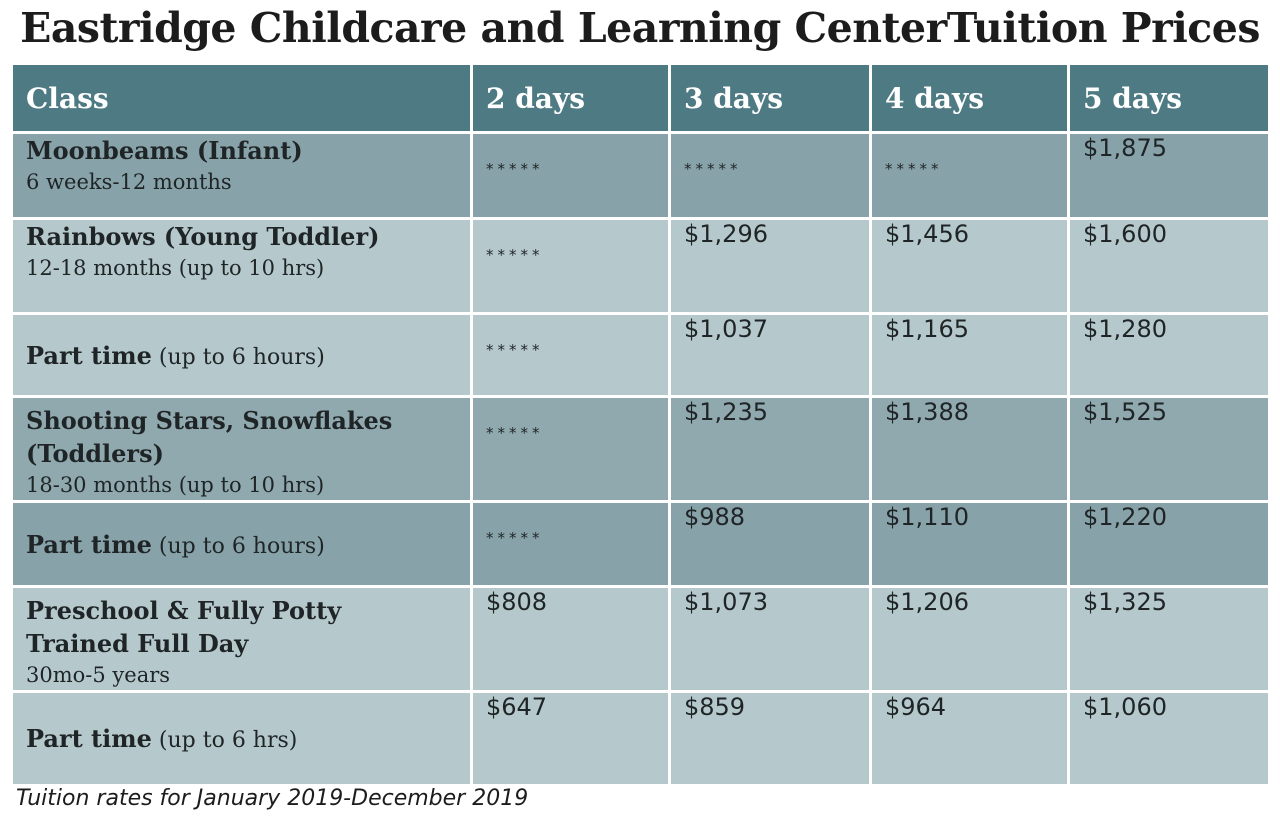  What do you see at coordinates (241, 175) in the screenshot?
I see `class-cell: Moonbeams (Infant) 6 weeks-12 months` at bounding box center [241, 175].